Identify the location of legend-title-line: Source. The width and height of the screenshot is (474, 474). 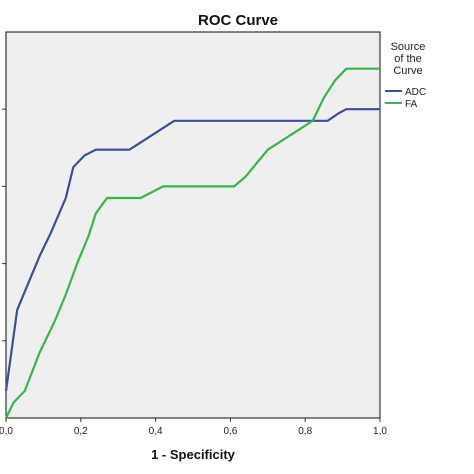
(408, 47).